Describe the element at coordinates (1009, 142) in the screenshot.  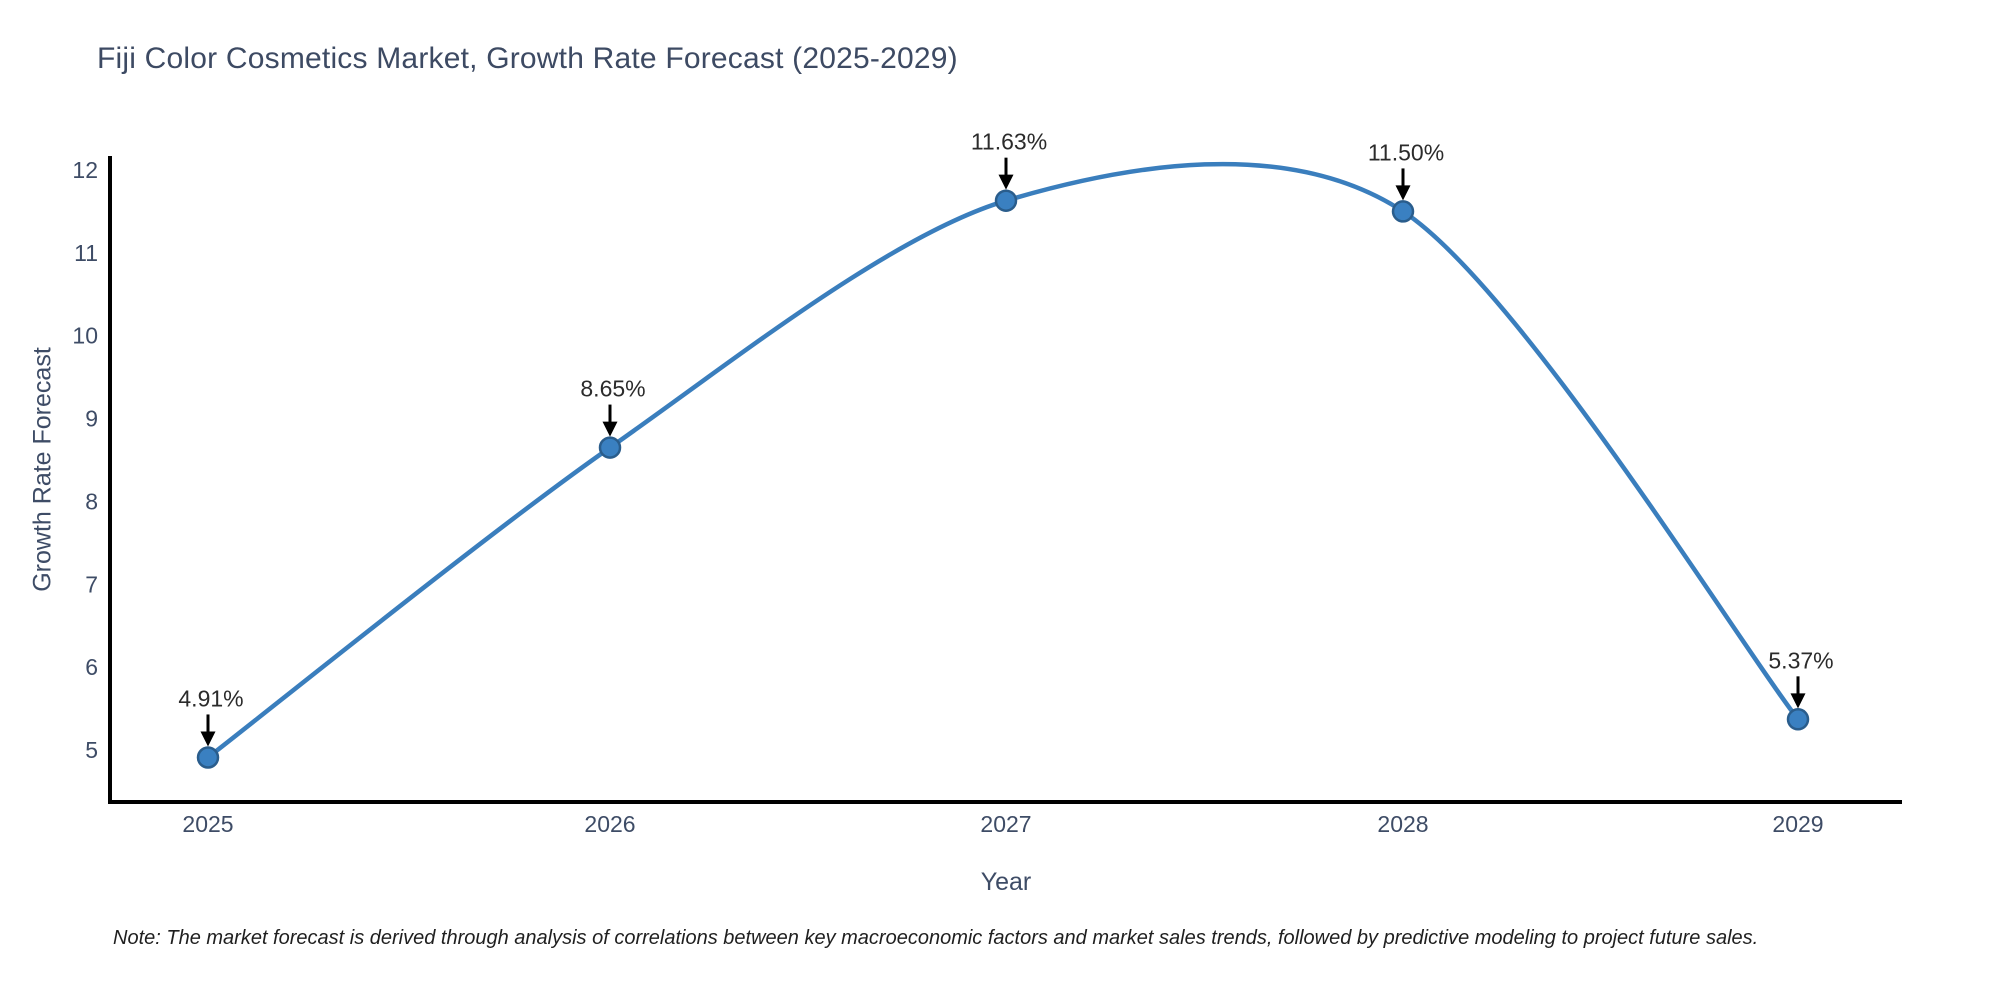
I see `point-value-label: 11.63%` at that location.